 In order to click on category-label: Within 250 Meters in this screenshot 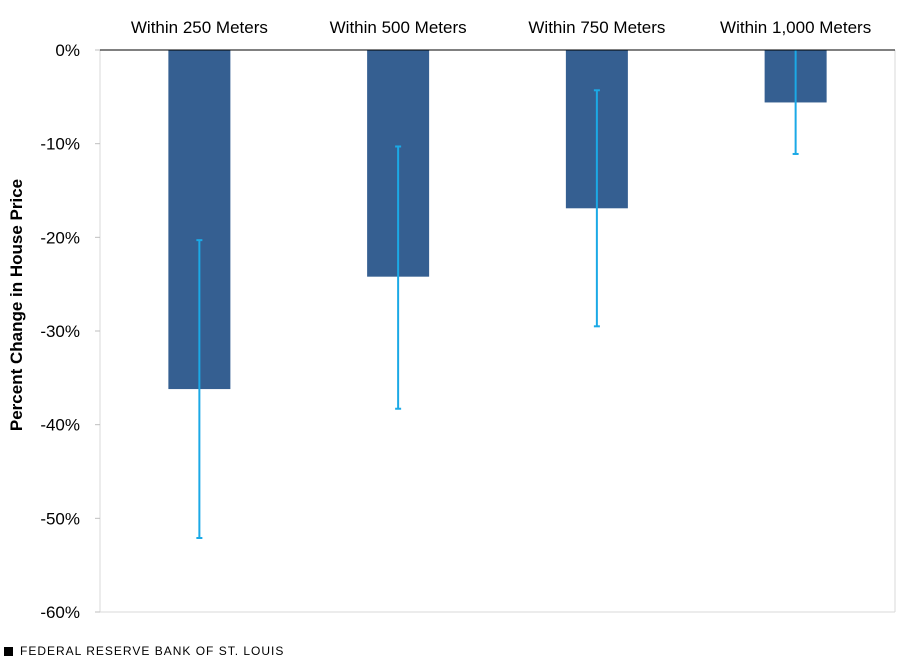, I will do `click(199, 27)`.